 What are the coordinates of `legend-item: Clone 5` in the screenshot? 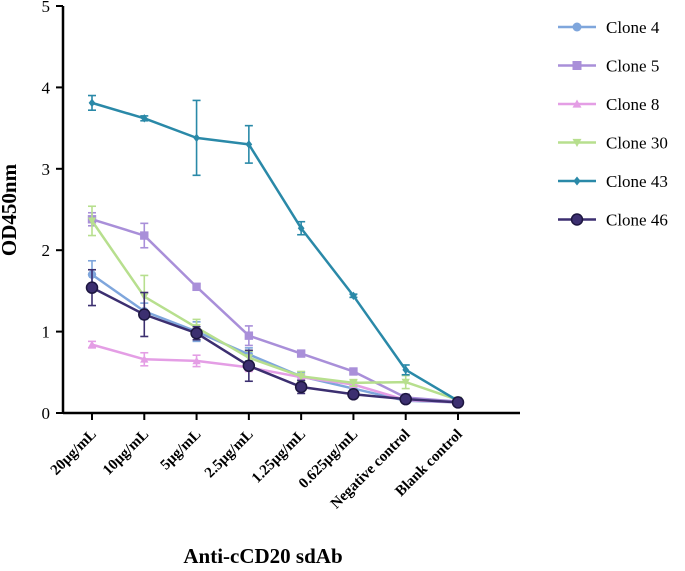 It's located at (608, 66).